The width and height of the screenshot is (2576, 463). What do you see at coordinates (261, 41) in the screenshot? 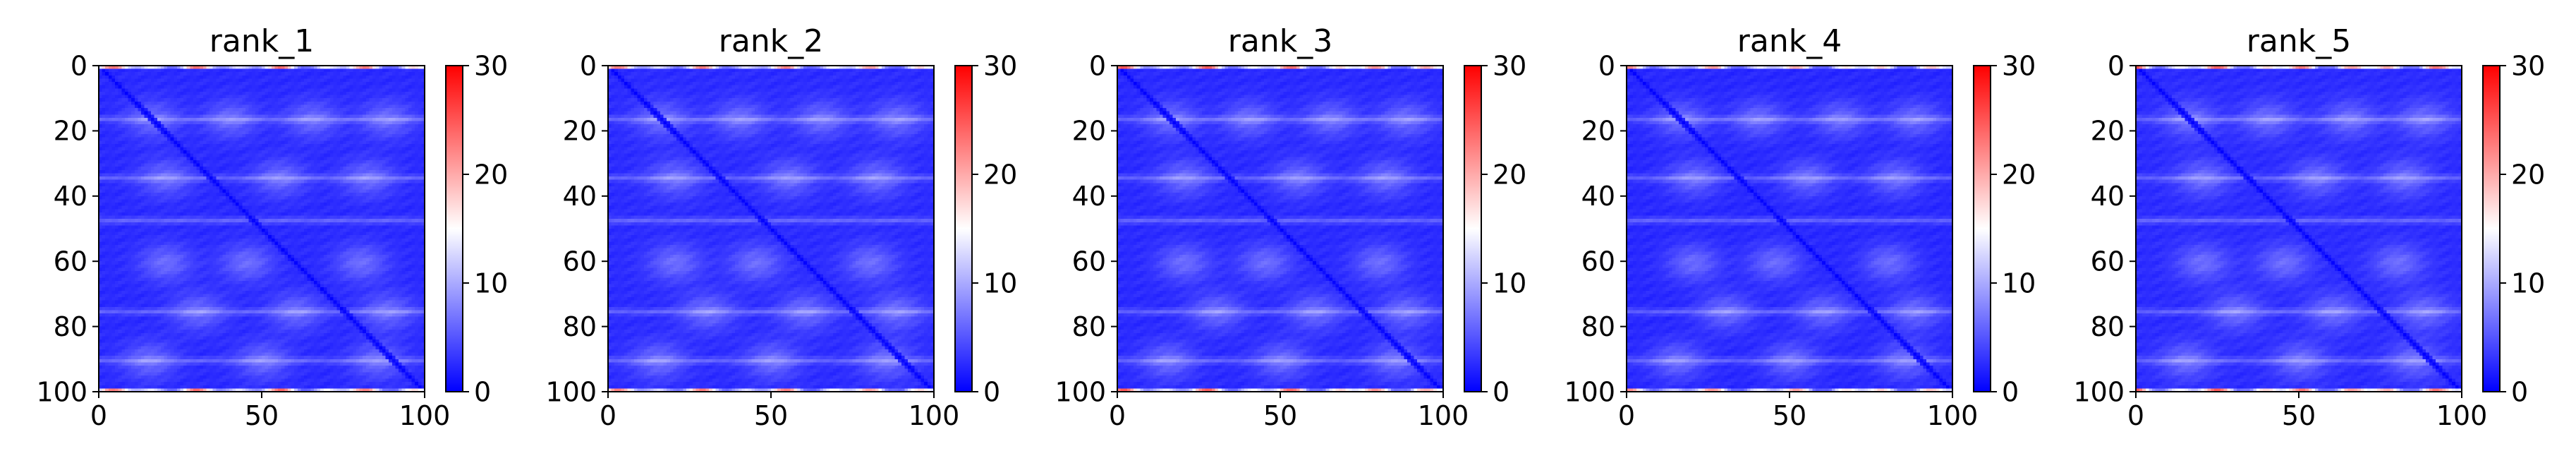
I see `panel-title: rank_1` at bounding box center [261, 41].